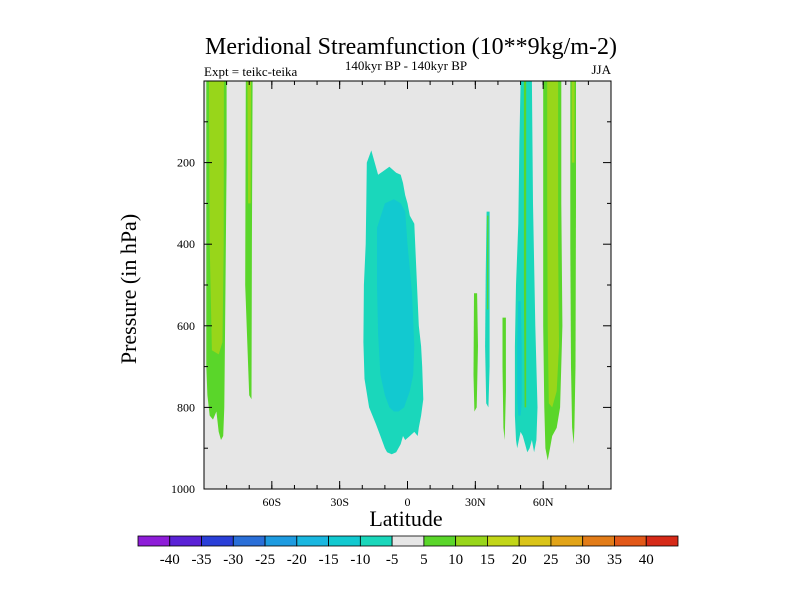  What do you see at coordinates (455, 560) in the screenshot?
I see `colorbar-label: 10` at bounding box center [455, 560].